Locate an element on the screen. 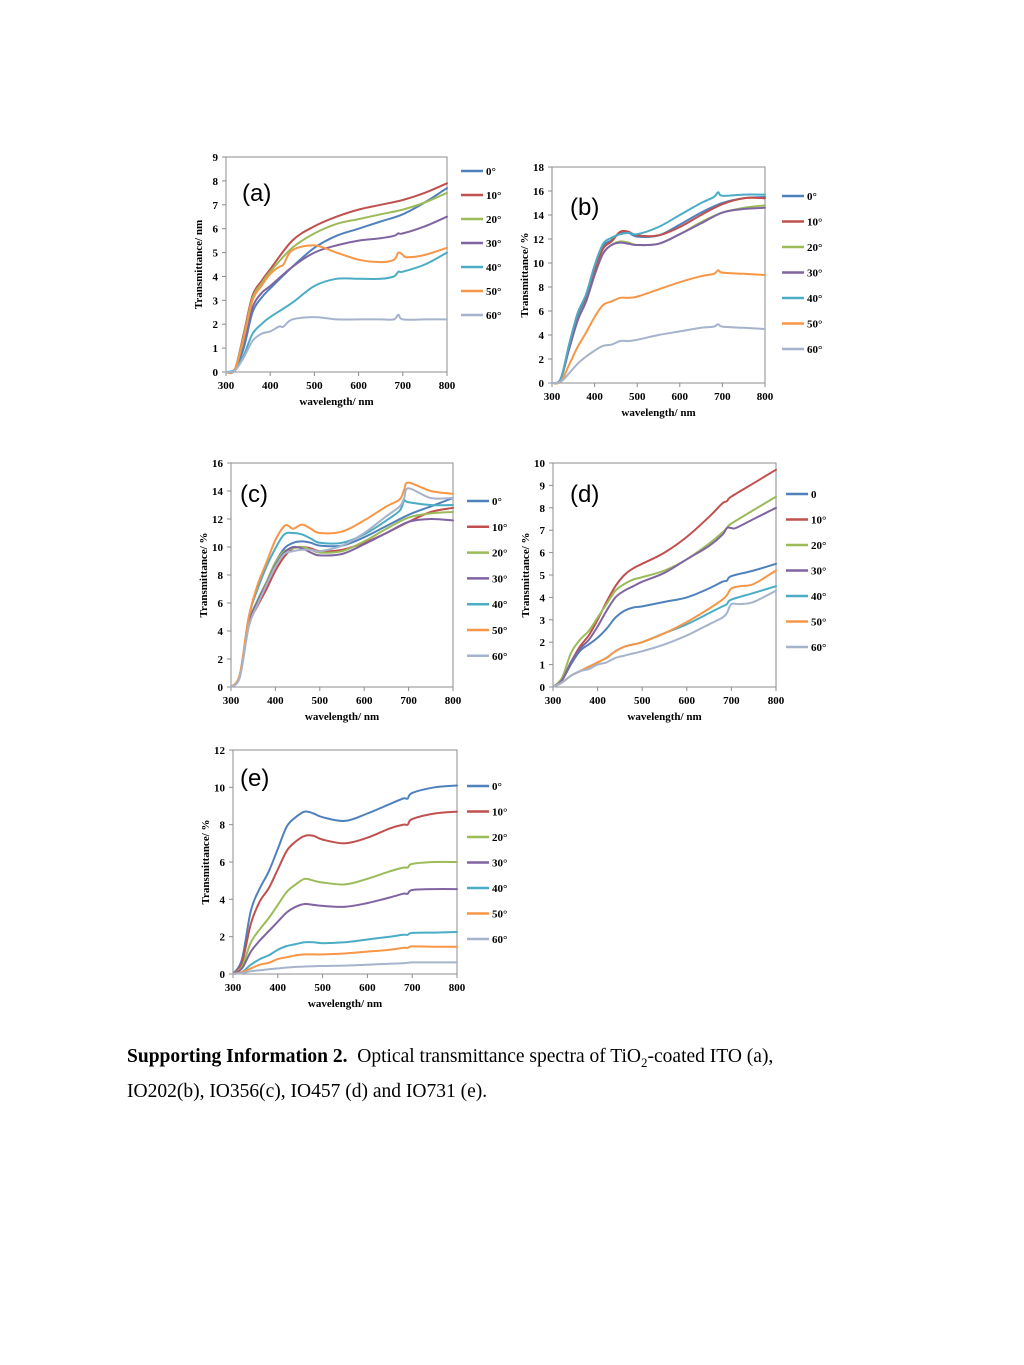 This screenshot has width=1024, height=1365. series-line-b-60deg is located at coordinates (658, 353).